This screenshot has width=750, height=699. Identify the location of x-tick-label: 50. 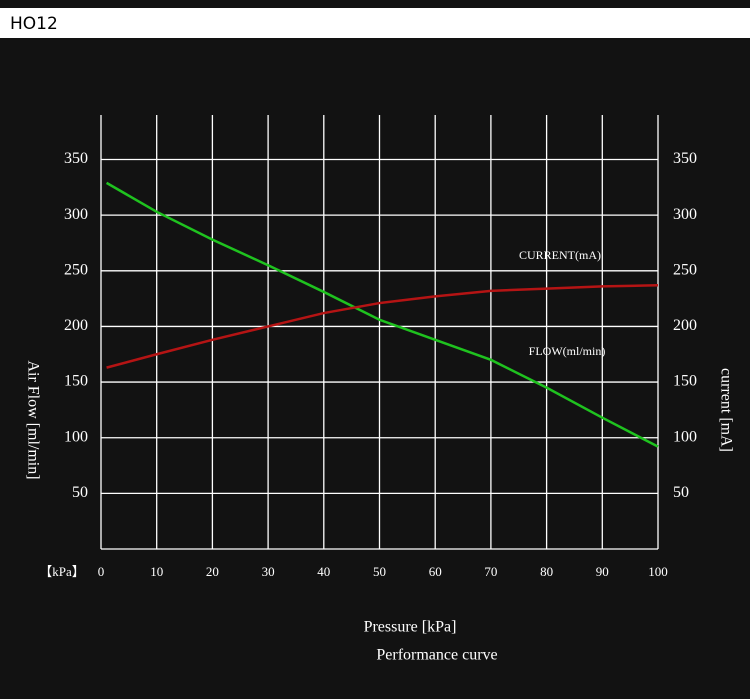
(379, 571).